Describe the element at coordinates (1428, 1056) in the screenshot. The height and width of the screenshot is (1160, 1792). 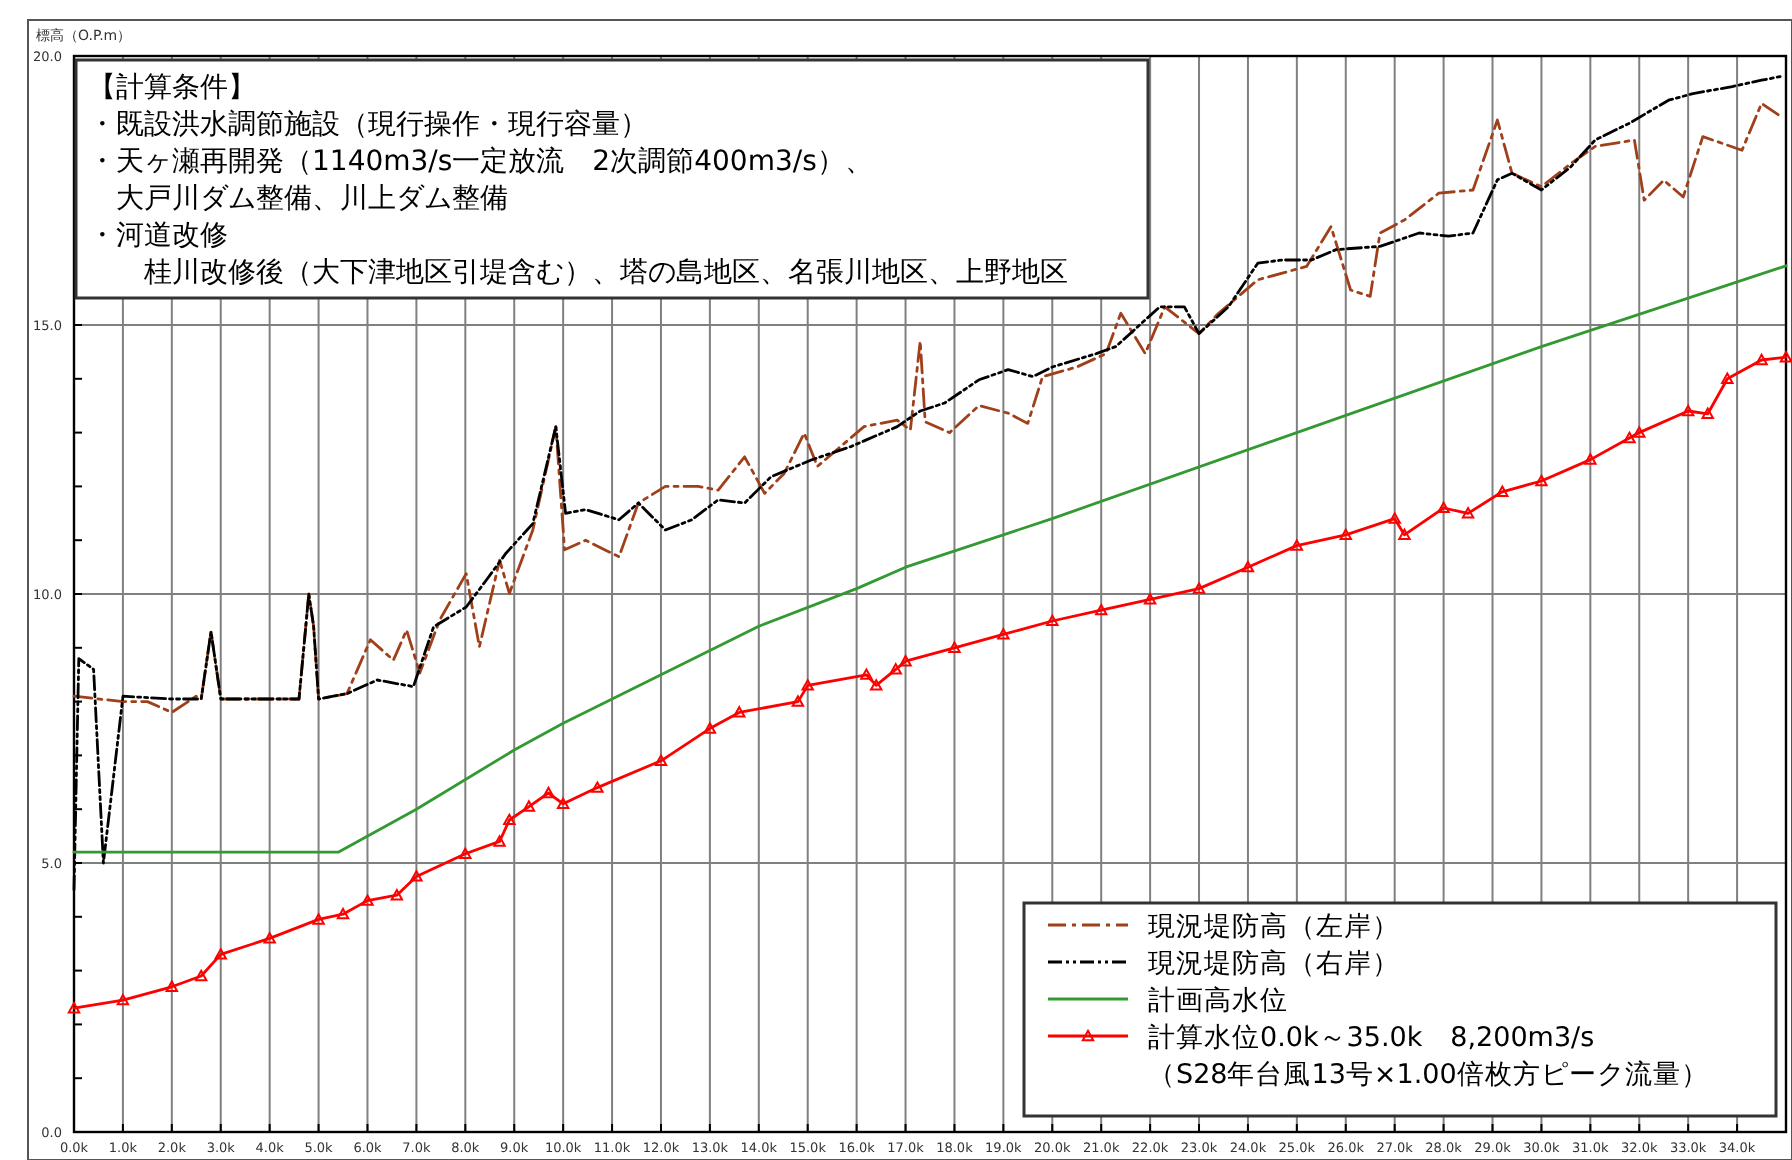
I see `legend-label: 計算水位0.0k～35.0k 8,200m3/s （S28年台風13号×1.00倍枚方ピーク流量）` at that location.